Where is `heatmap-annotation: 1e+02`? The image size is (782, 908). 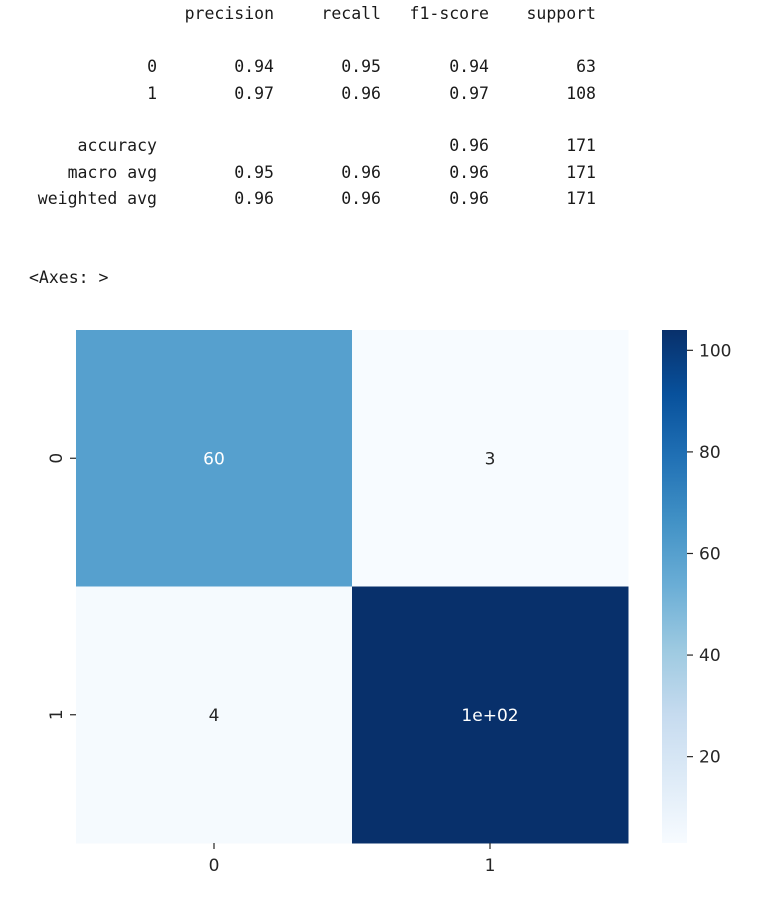 heatmap-annotation: 1e+02 is located at coordinates (489, 716).